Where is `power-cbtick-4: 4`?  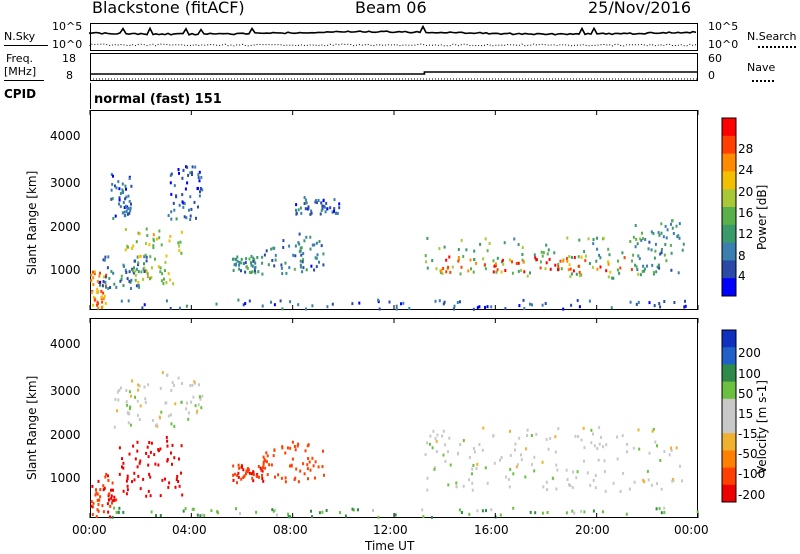 power-cbtick-4: 4 is located at coordinates (742, 276).